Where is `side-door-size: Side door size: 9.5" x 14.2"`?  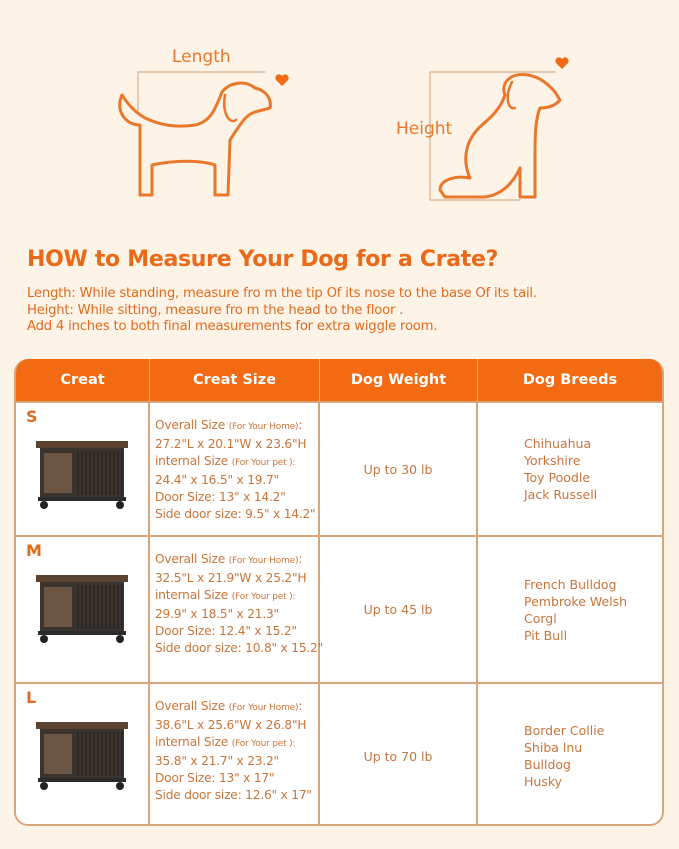 side-door-size: Side door size: 9.5" x 14.2" is located at coordinates (235, 514).